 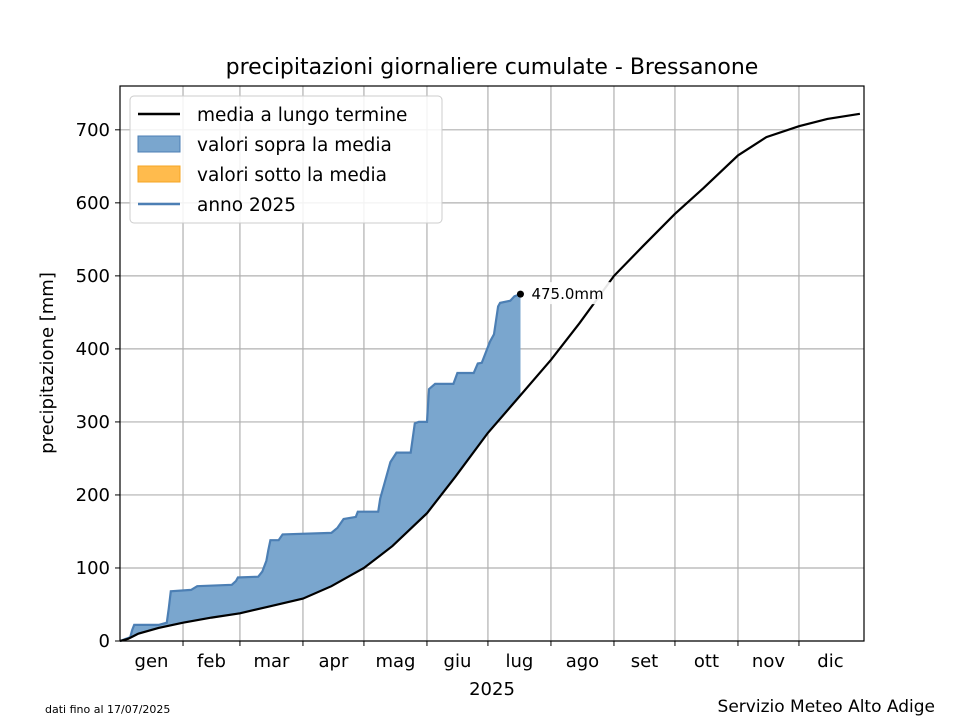 I want to click on y-tick-label: 100, so click(x=93, y=568).